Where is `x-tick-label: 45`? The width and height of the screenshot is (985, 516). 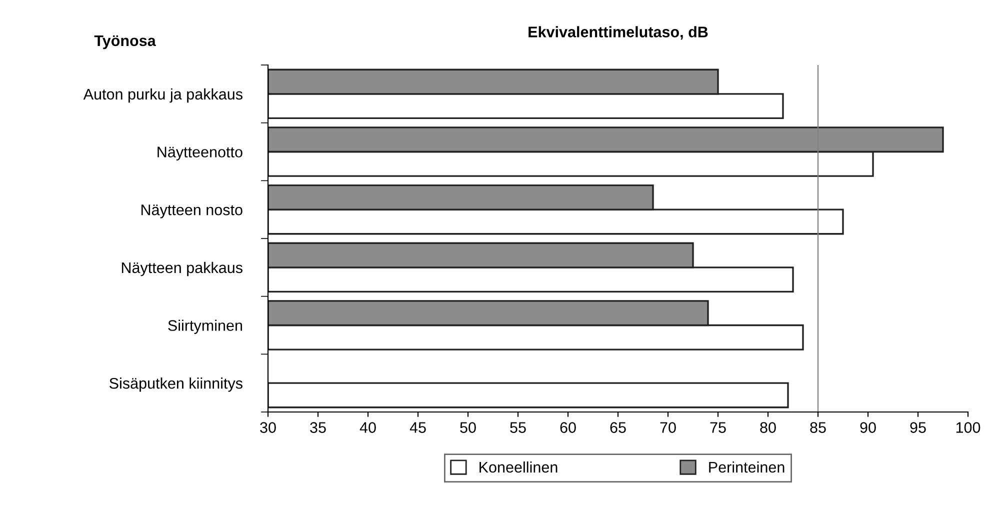 x-tick-label: 45 is located at coordinates (418, 427).